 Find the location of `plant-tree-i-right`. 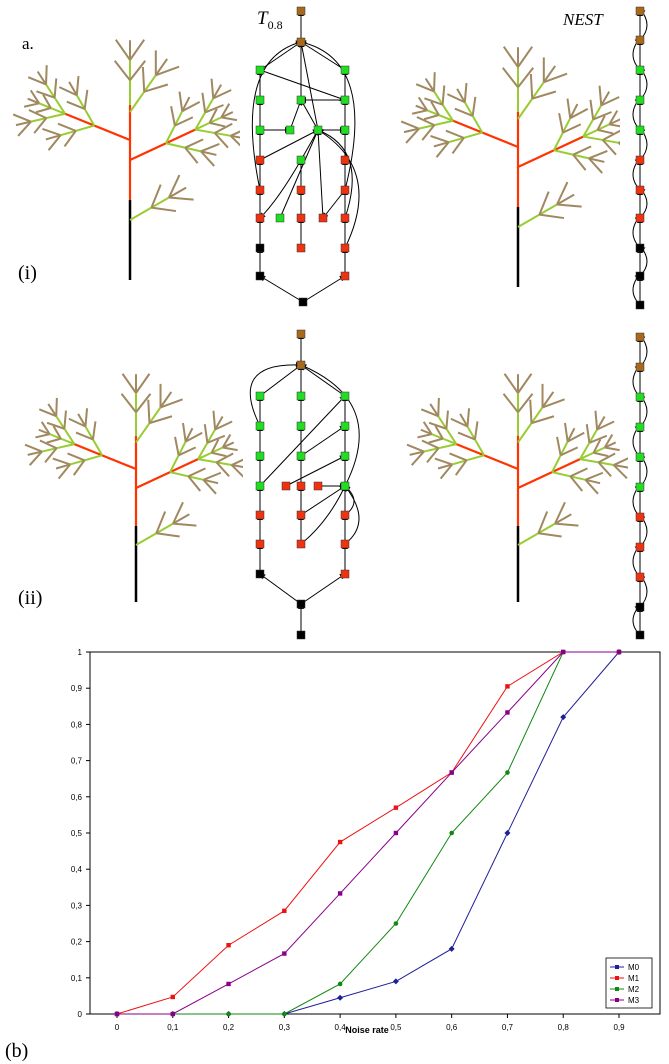

plant-tree-i-right is located at coordinates (510, 166).